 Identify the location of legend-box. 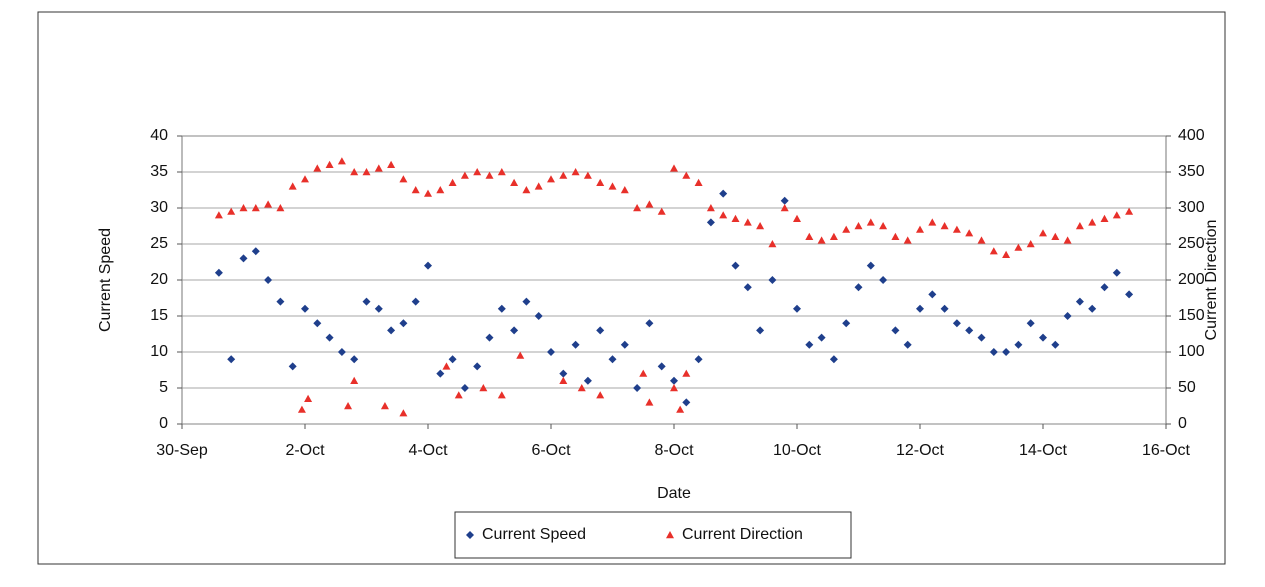
(653, 535).